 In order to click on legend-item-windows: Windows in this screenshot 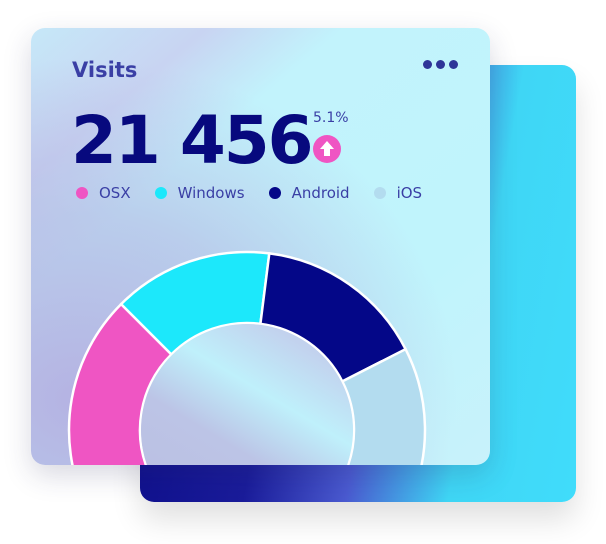, I will do `click(199, 193)`.